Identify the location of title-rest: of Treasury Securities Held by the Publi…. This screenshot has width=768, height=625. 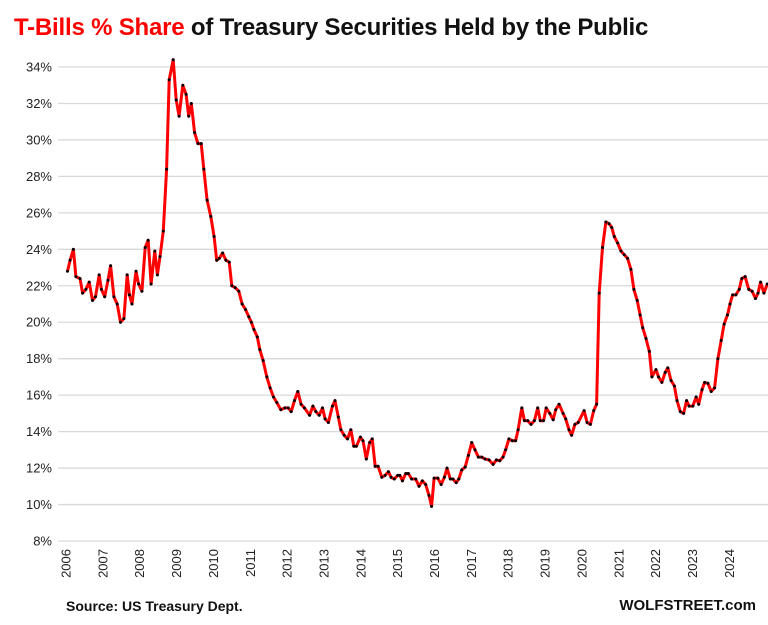
(416, 27).